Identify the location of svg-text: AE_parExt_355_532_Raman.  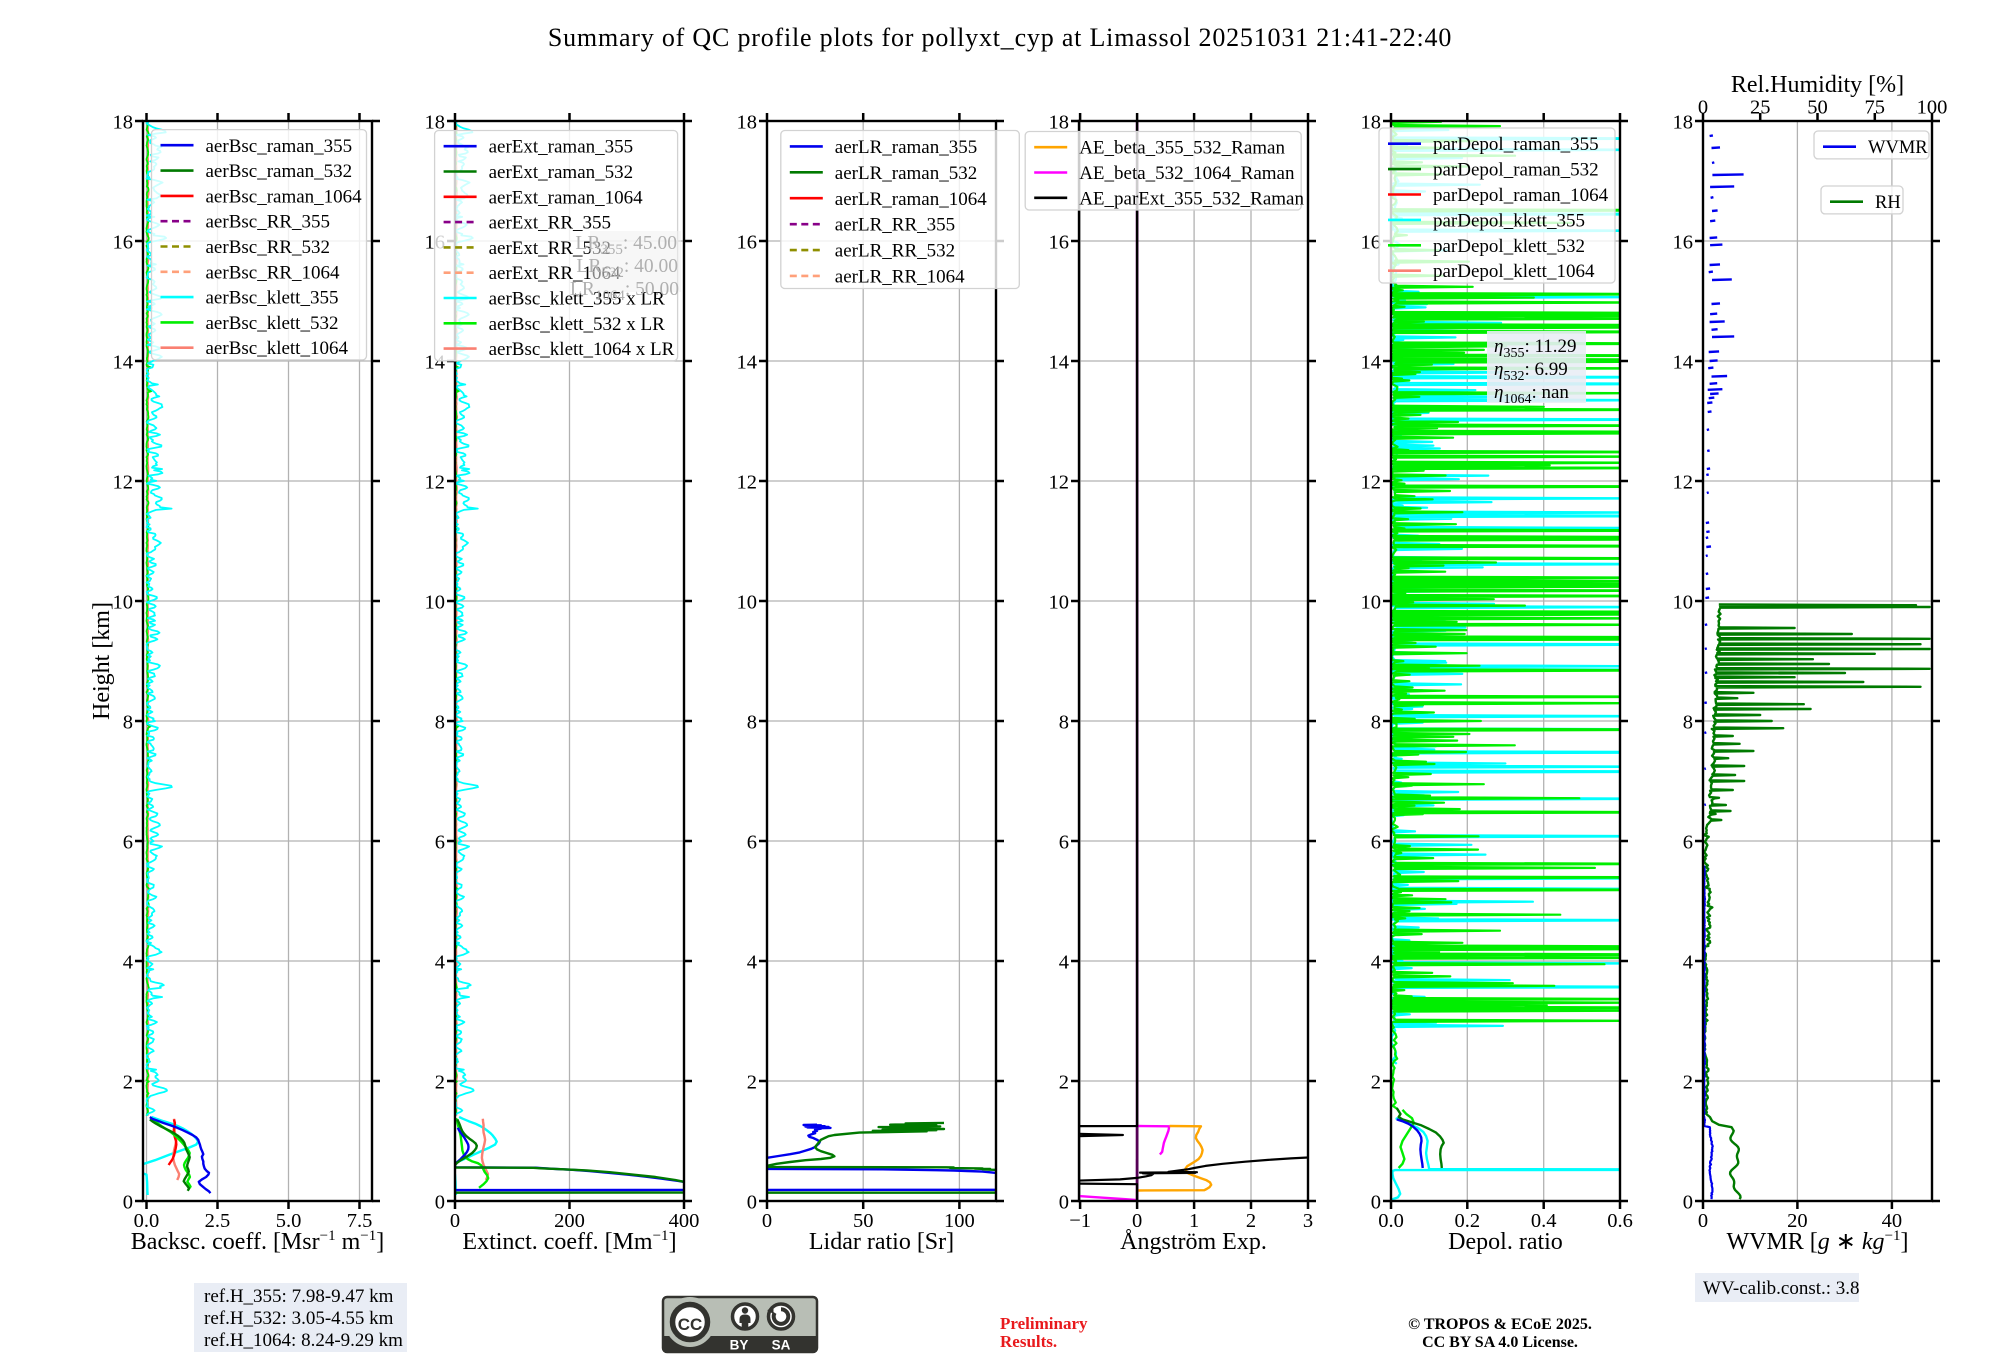
(1191, 198).